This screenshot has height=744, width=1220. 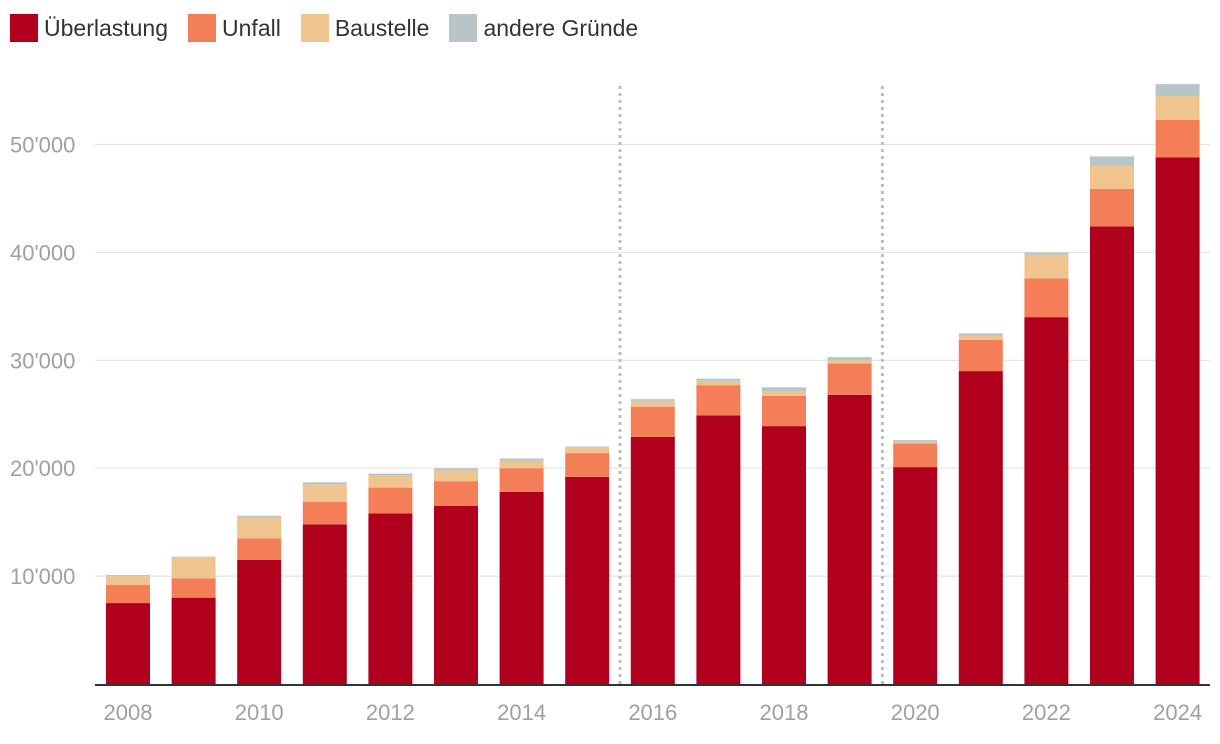 What do you see at coordinates (42, 252) in the screenshot?
I see `y-tick-label: 40'000` at bounding box center [42, 252].